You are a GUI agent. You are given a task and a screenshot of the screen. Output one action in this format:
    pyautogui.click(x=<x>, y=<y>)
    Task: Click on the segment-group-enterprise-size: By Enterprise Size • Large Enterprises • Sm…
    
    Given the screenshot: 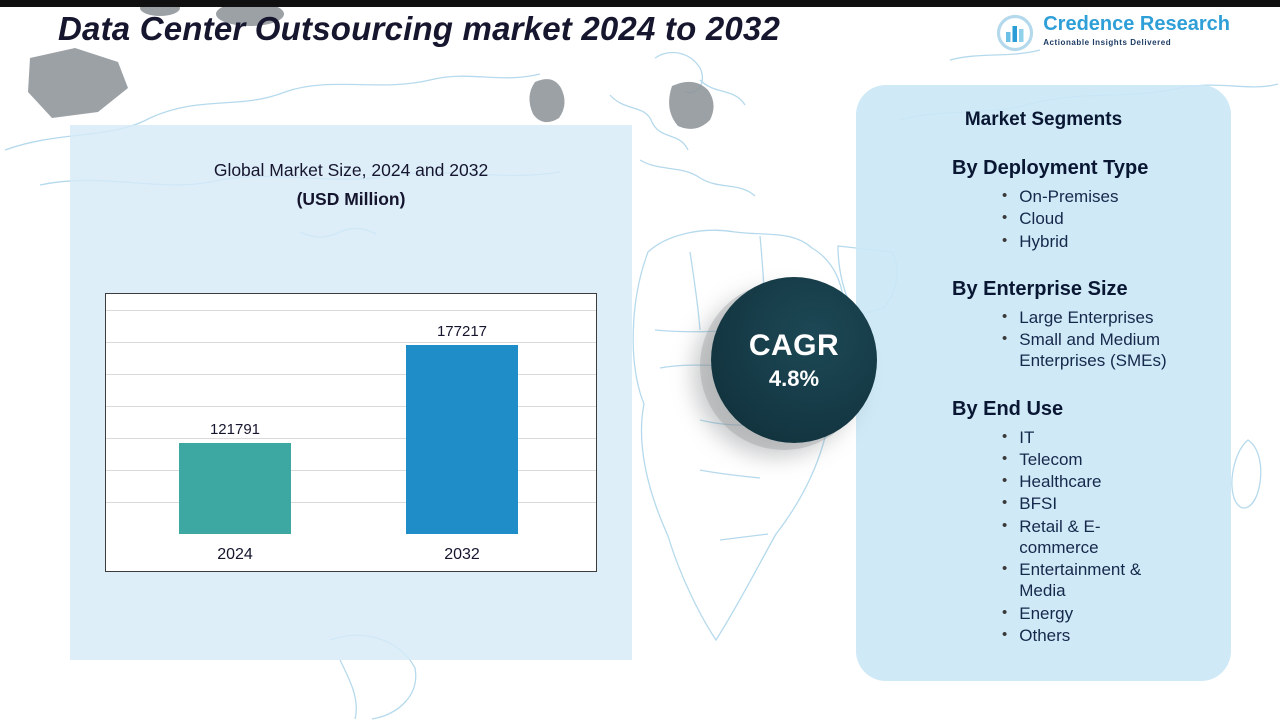 What is the action you would take?
    pyautogui.click(x=1082, y=325)
    